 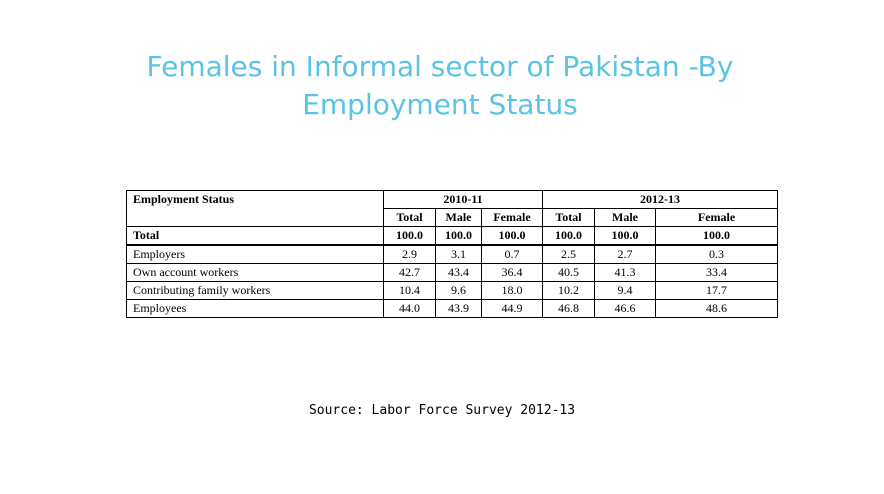 What do you see at coordinates (255, 308) in the screenshot?
I see `row-label: Employees` at bounding box center [255, 308].